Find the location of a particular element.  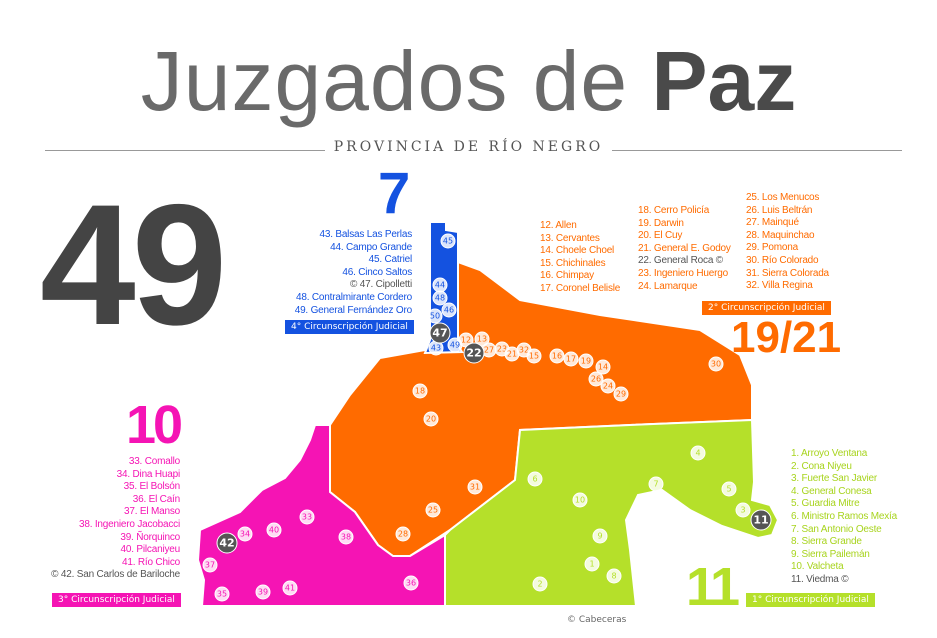

court-marker: 29 is located at coordinates (621, 394).